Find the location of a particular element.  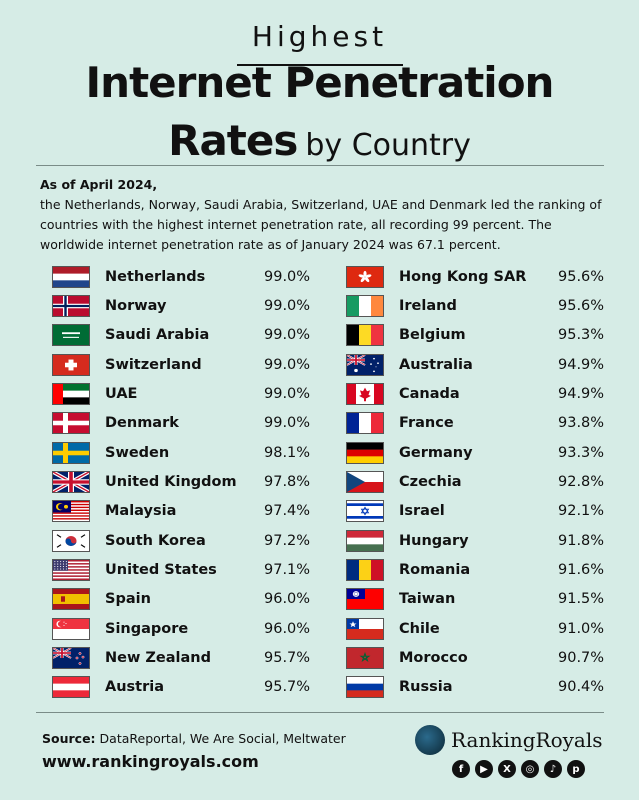

country-name: Austria is located at coordinates (135, 687).